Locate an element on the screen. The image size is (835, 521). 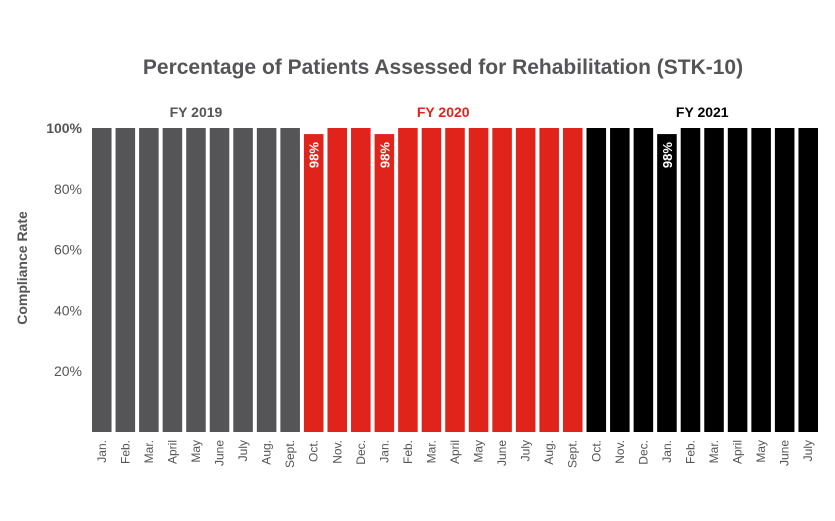
y-tick-label: 80% is located at coordinates (68, 189).